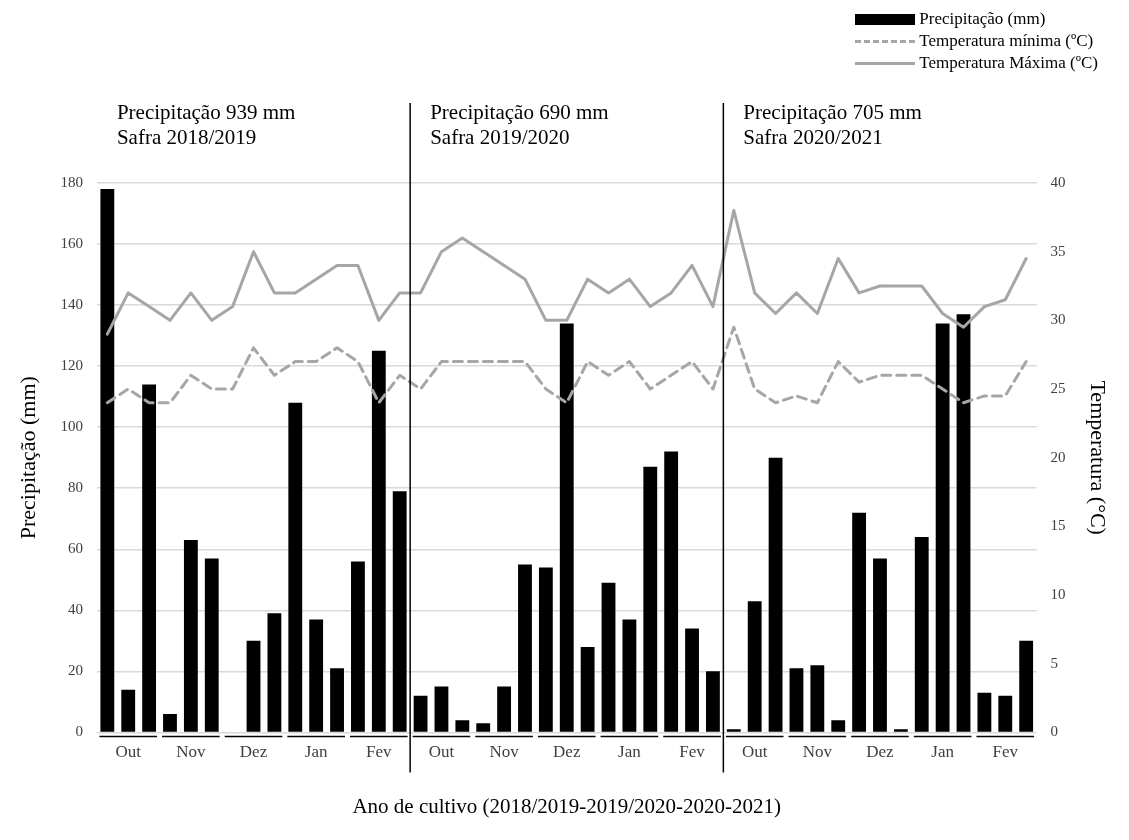 The height and width of the screenshot is (840, 1129). Describe the element at coordinates (1054, 662) in the screenshot. I see `y2-tick-label: 5` at that location.